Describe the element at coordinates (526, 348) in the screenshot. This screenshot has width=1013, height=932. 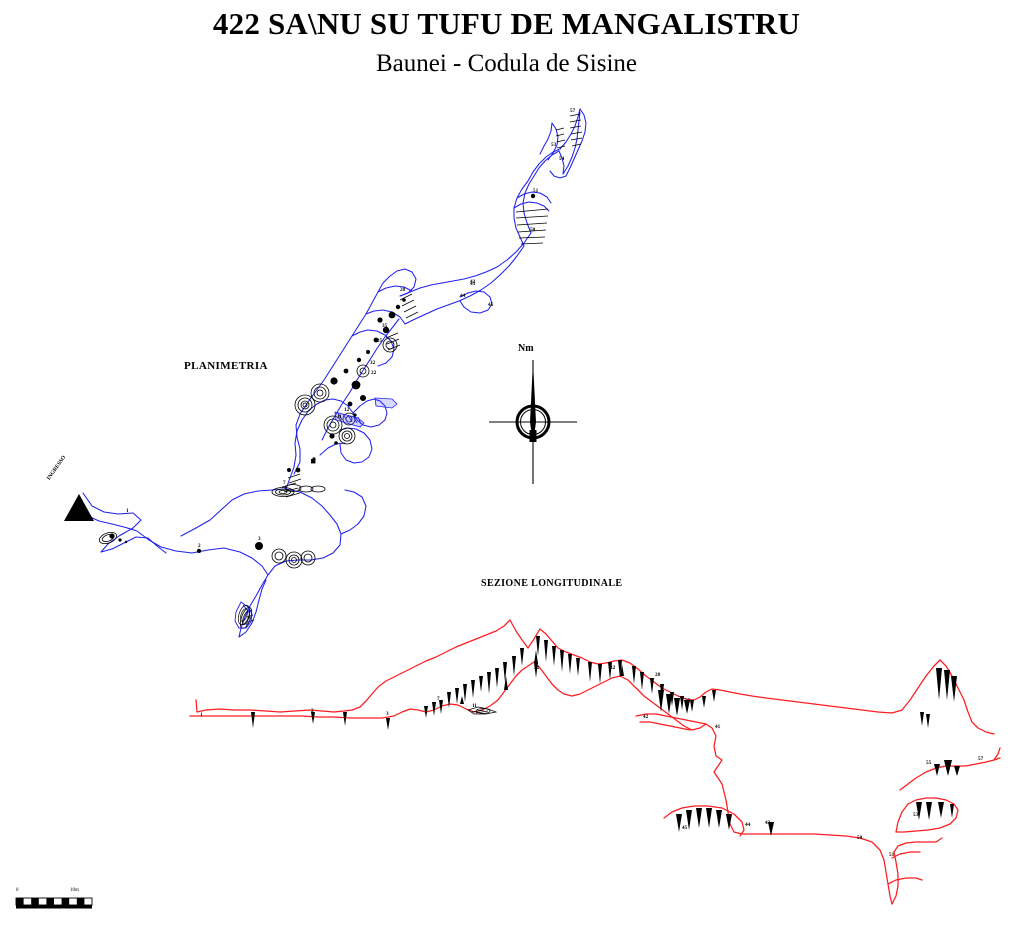
I see `north-label: Nm` at that location.